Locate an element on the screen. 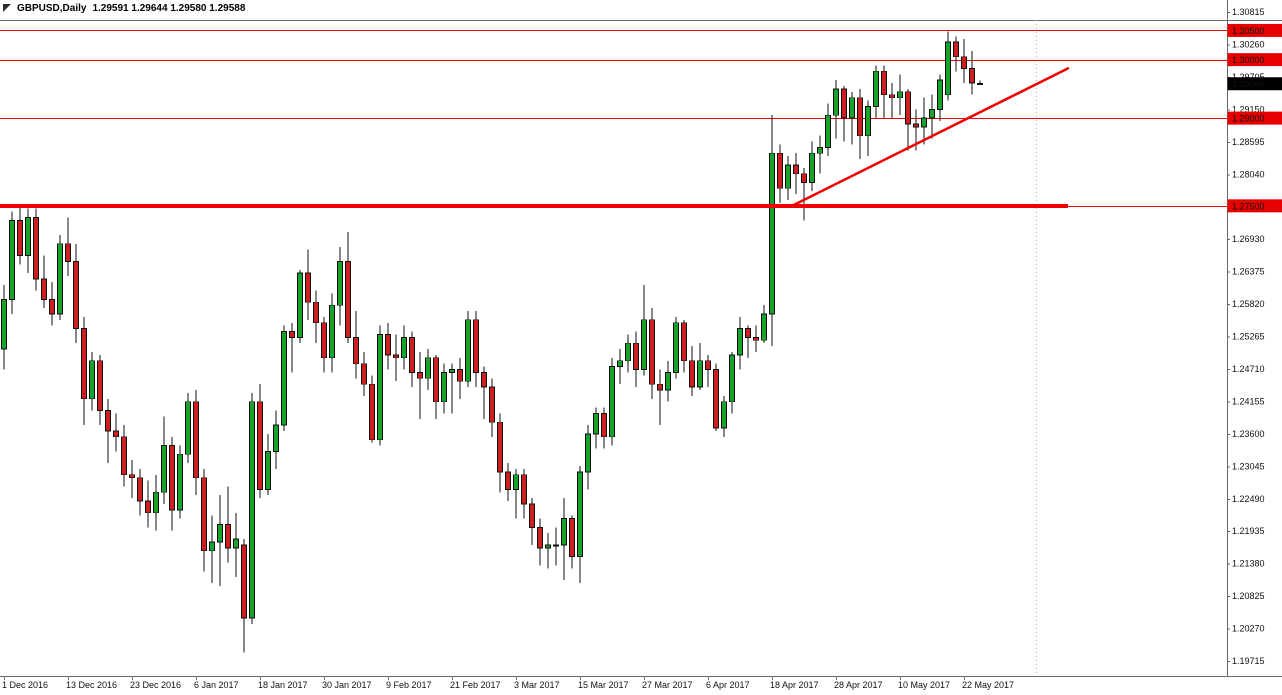 Image resolution: width=1282 pixels, height=695 pixels. price-tick-label: 1.21380 is located at coordinates (1248, 564).